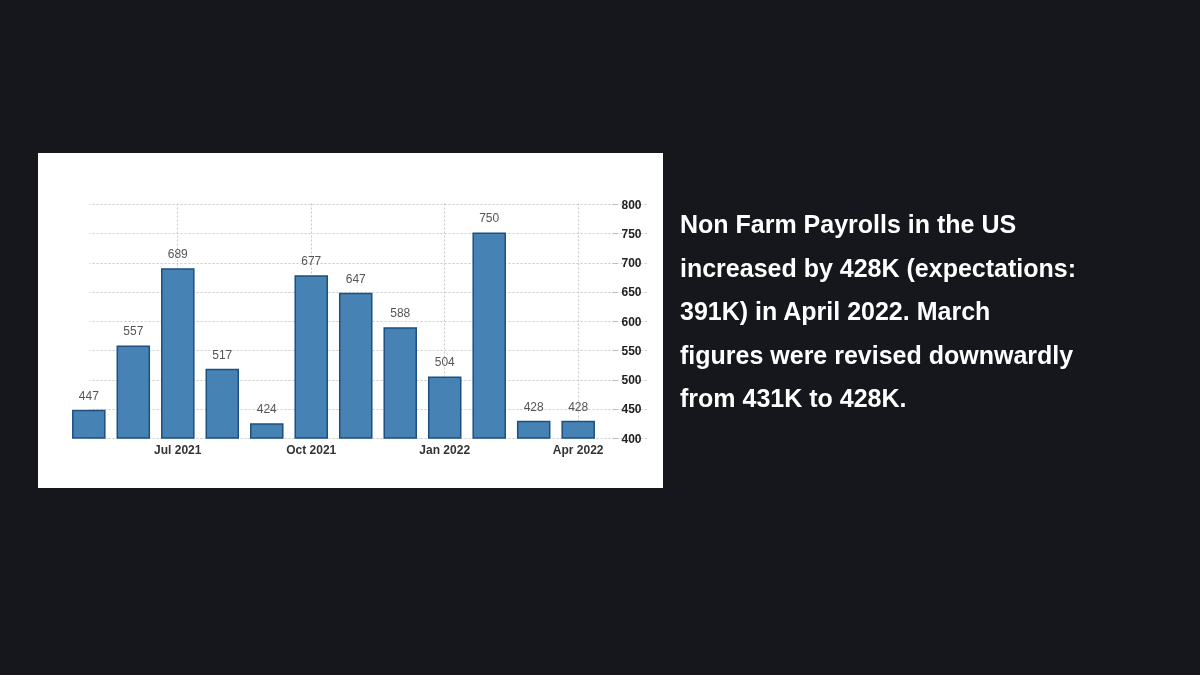 The image size is (1200, 675). Describe the element at coordinates (631, 233) in the screenshot. I see `y-tick-label: 750` at that location.